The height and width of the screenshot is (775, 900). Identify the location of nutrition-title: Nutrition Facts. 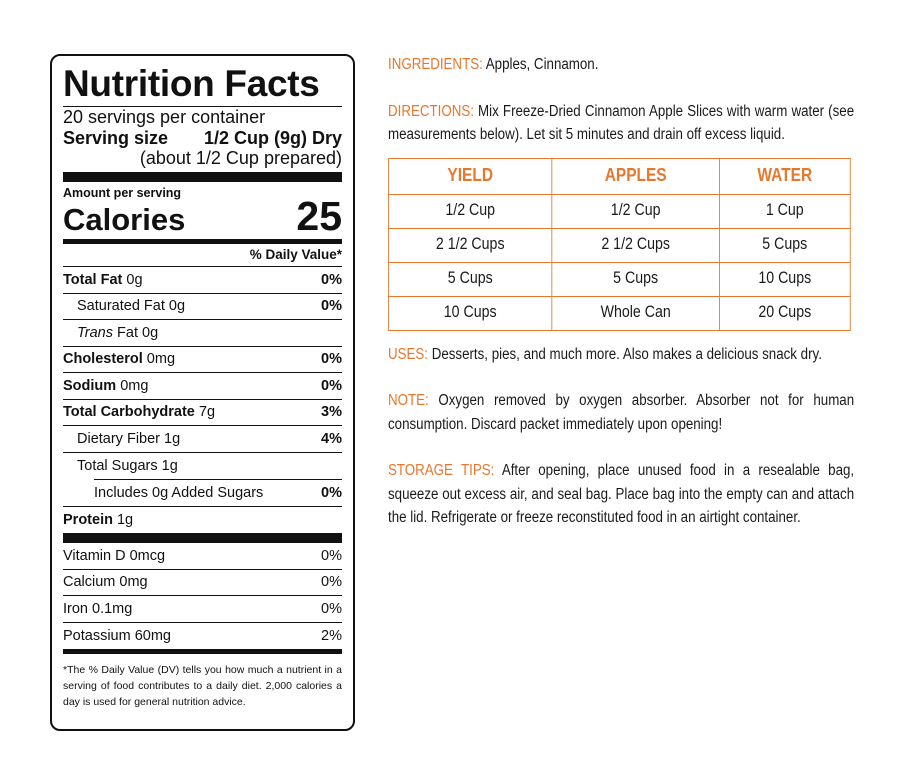
(191, 83).